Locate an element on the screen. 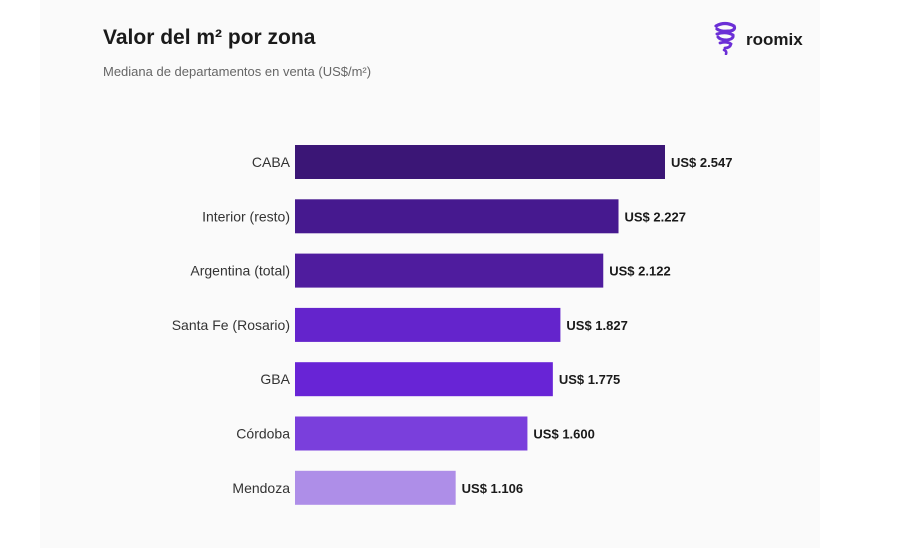 The image size is (900, 548). value-label: US$ 2.122 is located at coordinates (639, 271).